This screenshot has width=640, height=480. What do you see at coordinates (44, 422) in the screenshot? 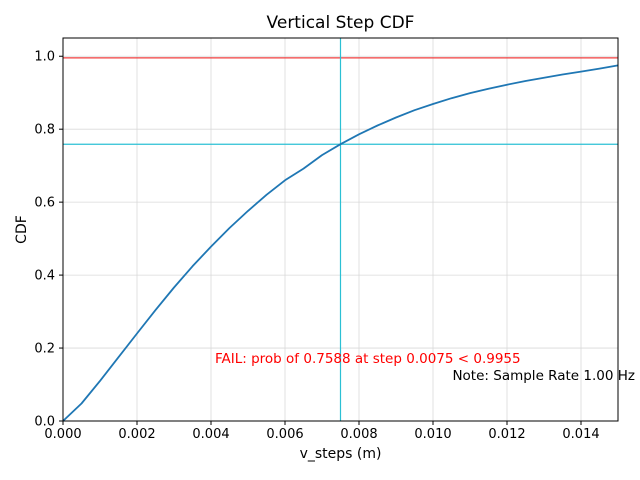
I see `y-tick-label: 0.0` at bounding box center [44, 422].